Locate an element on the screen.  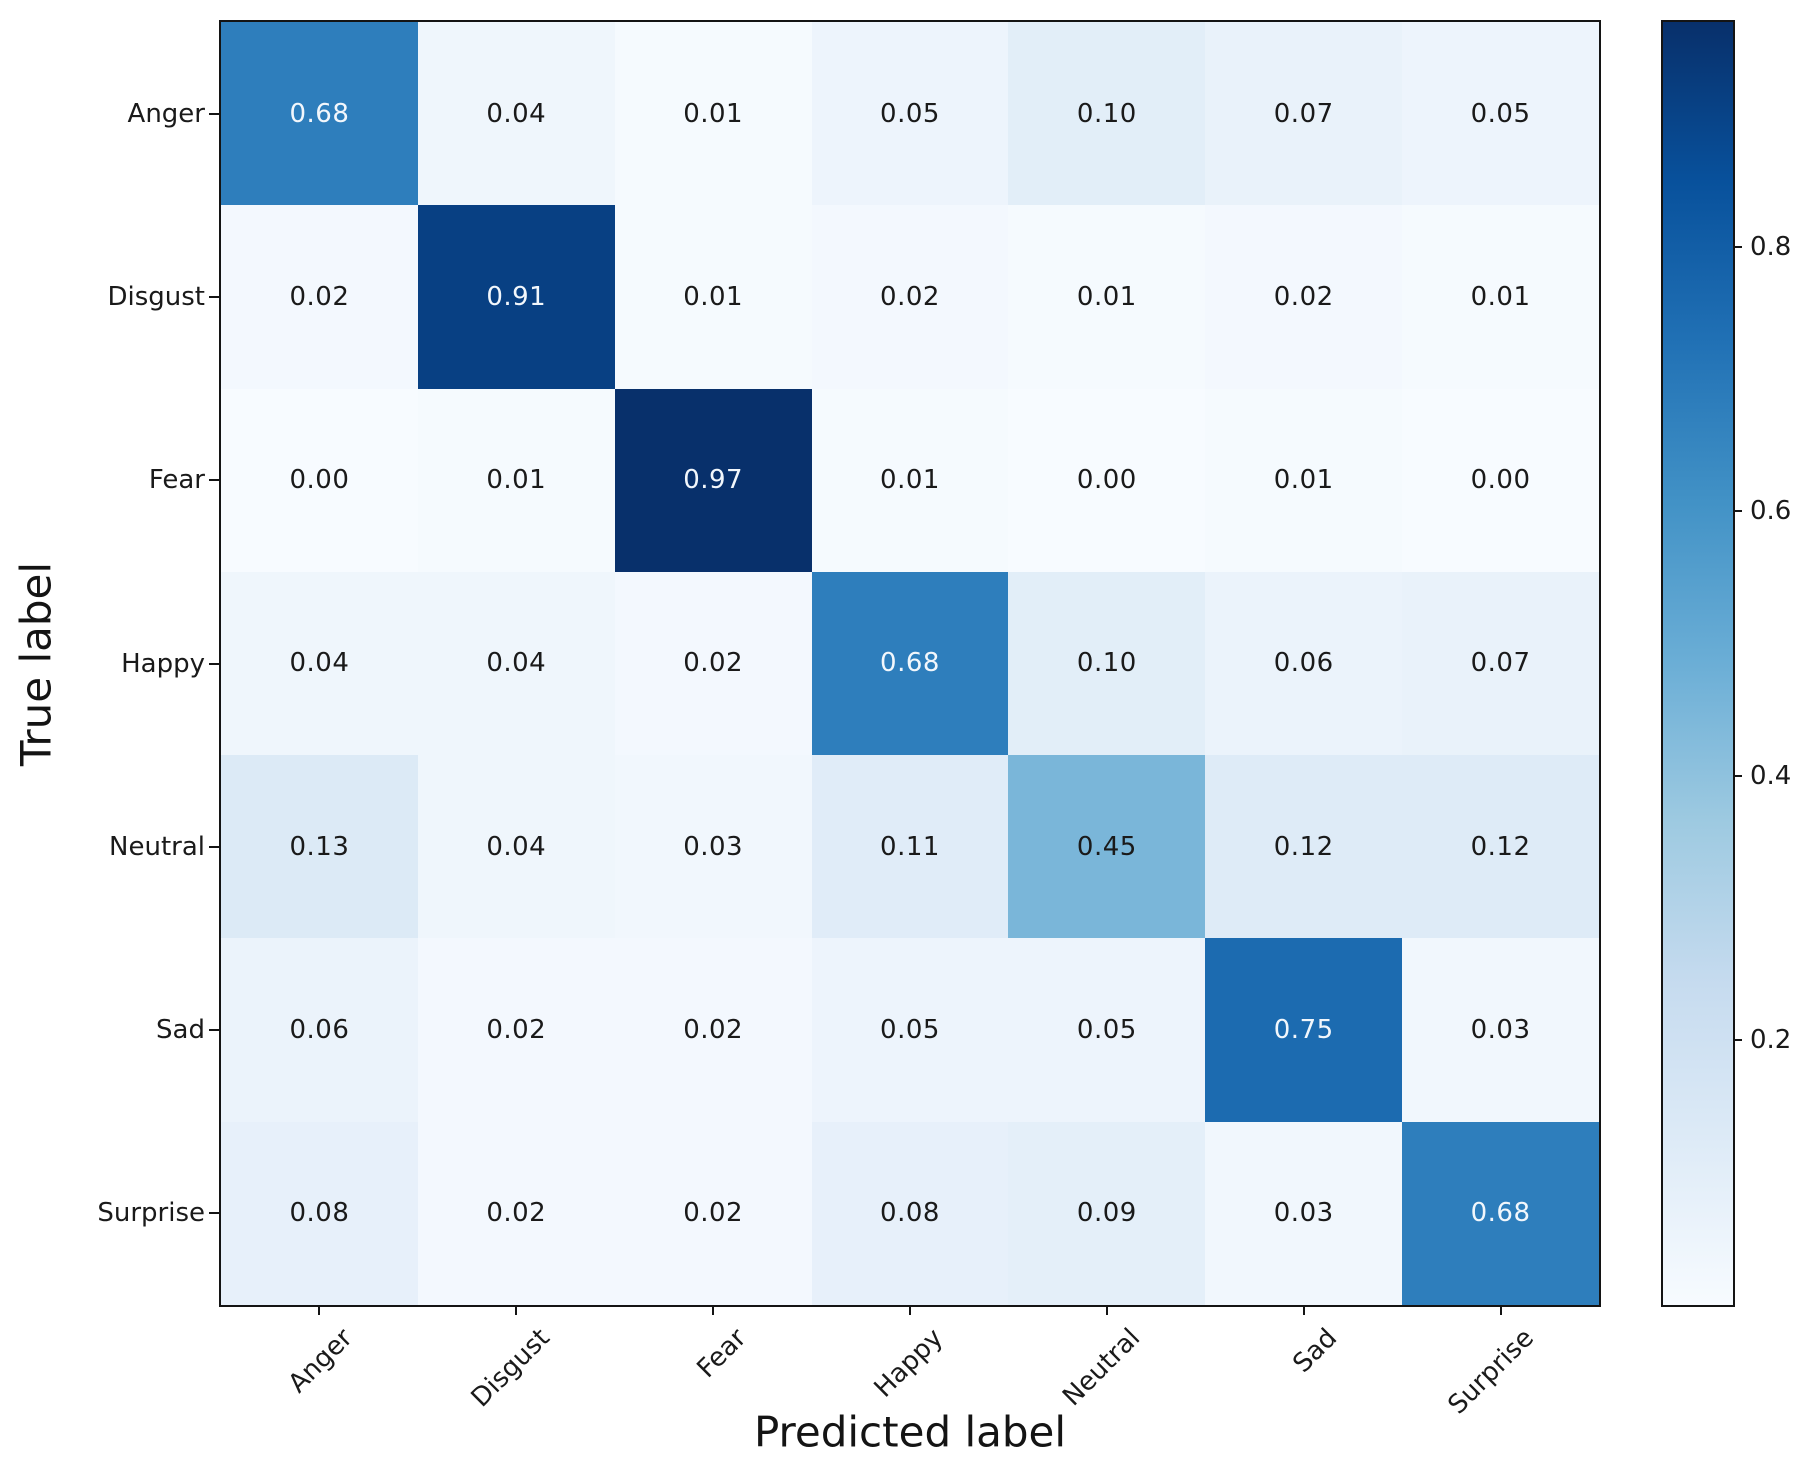
colorbar-tick-label: 0.8 is located at coordinates (1771, 246).